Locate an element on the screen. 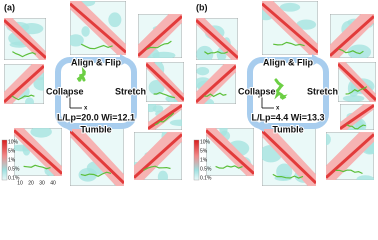  panel-label: (b) is located at coordinates (202, 7).